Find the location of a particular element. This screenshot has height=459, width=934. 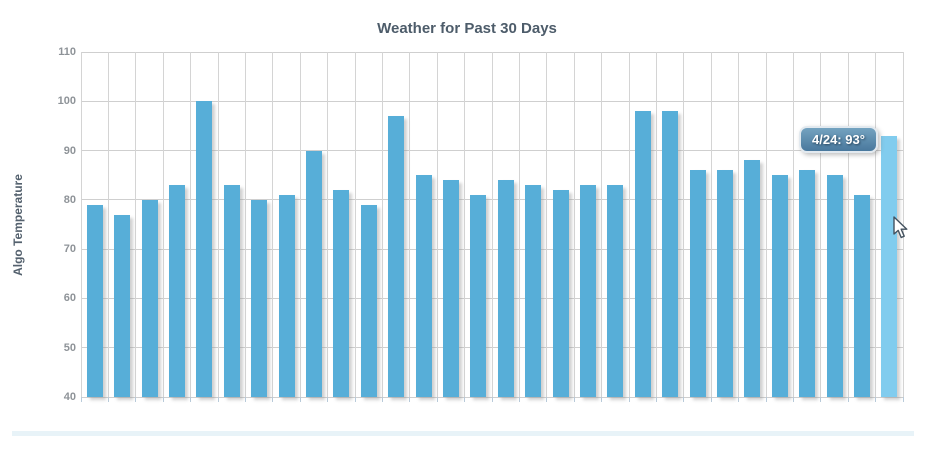

y-tick-label: 70 is located at coordinates (69, 249).